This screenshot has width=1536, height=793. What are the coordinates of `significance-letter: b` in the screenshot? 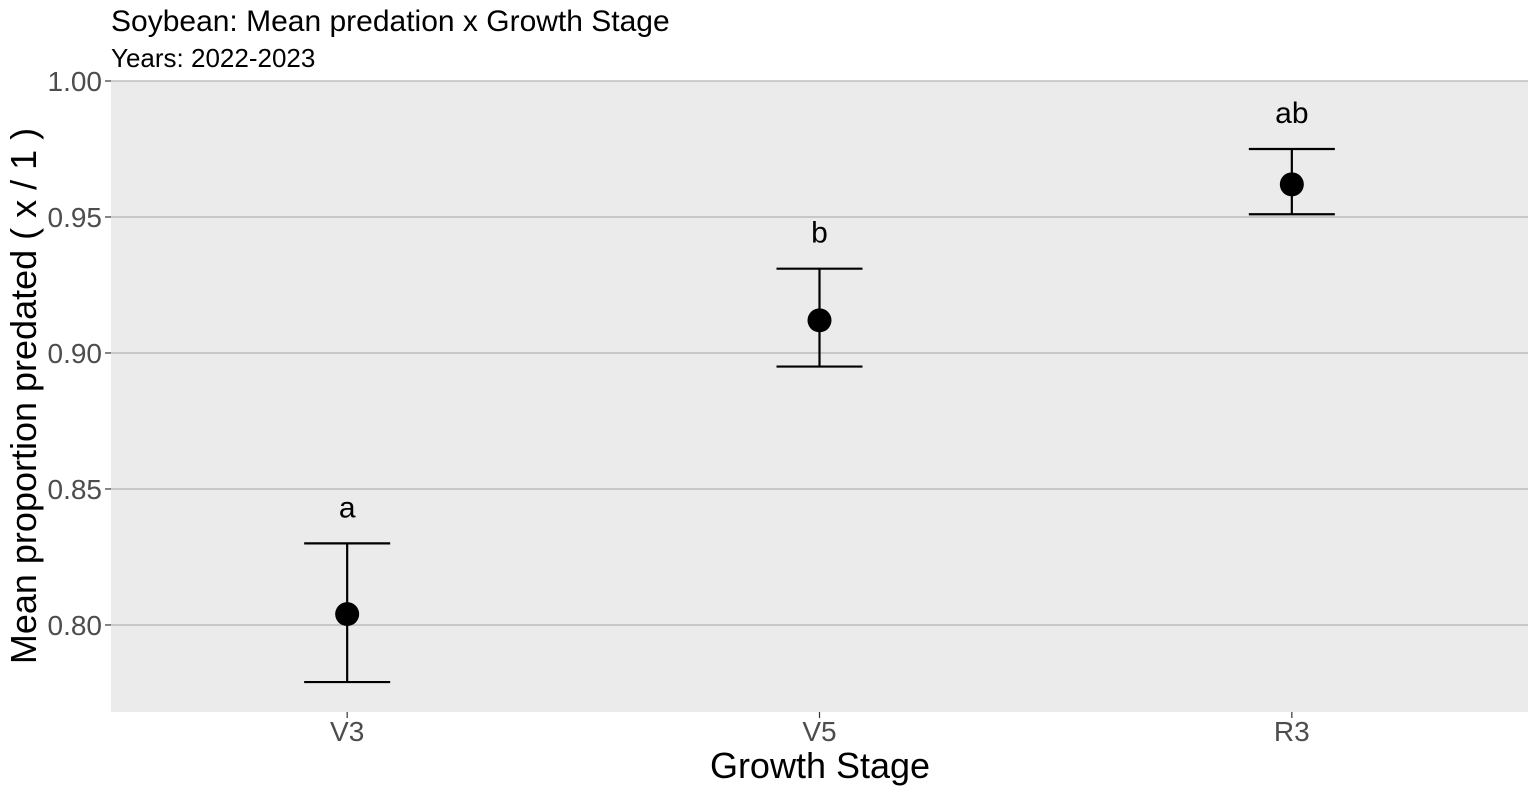 It's located at (819, 233).